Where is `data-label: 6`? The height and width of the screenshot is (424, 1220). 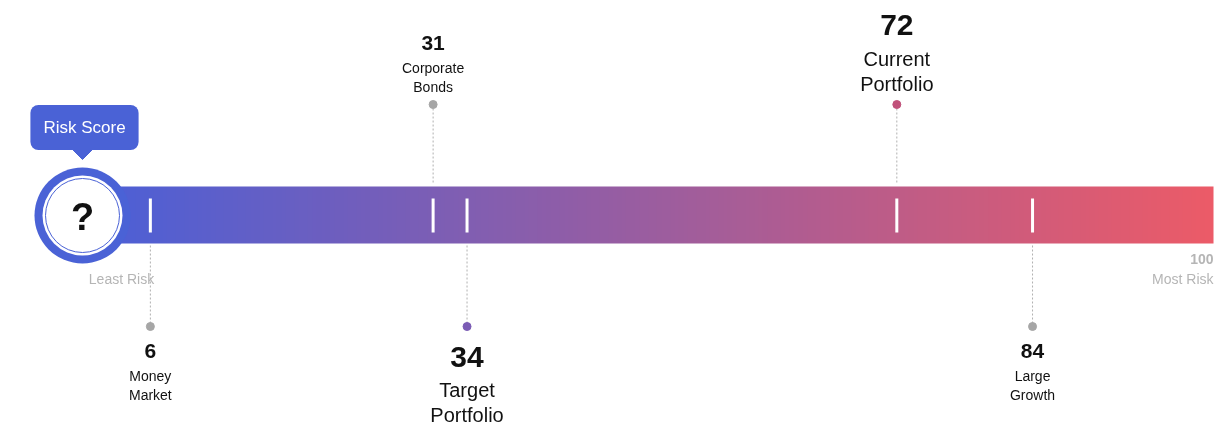 data-label: 6 is located at coordinates (150, 350).